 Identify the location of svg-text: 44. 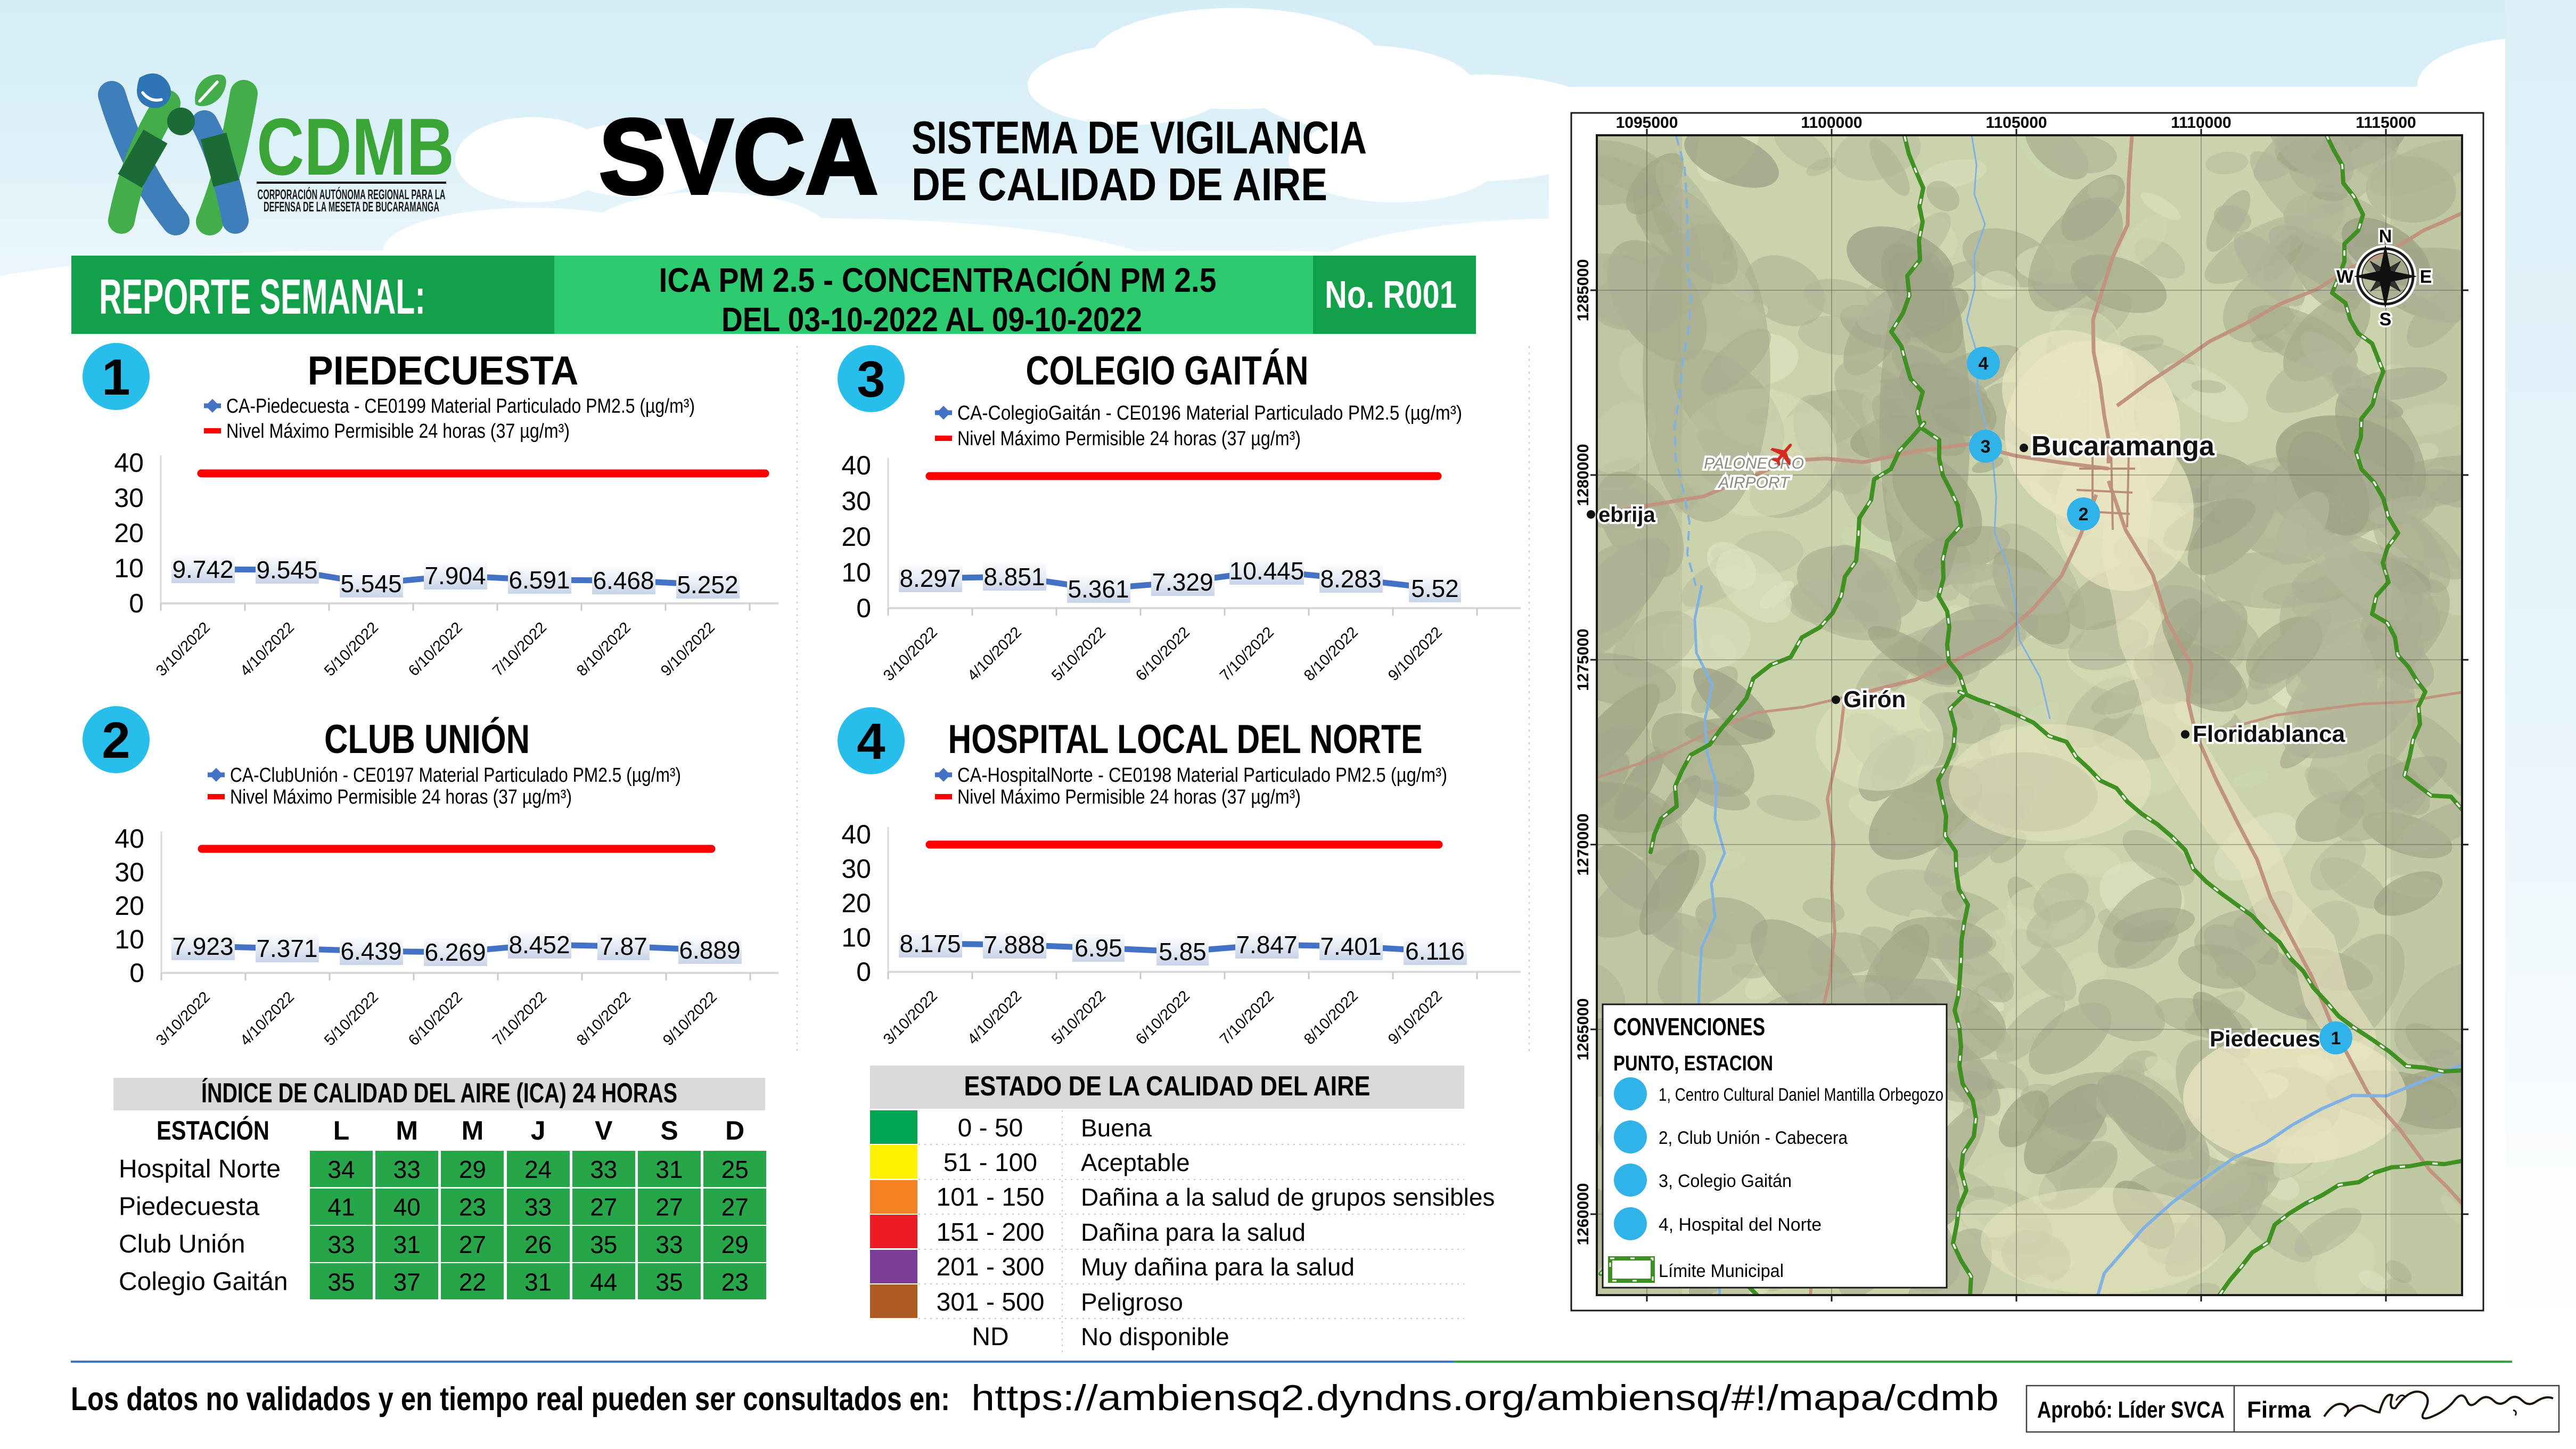
(603, 1282).